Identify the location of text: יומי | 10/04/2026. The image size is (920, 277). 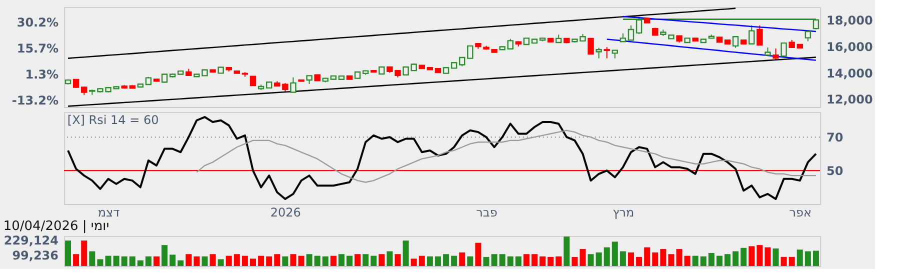
(56, 226).